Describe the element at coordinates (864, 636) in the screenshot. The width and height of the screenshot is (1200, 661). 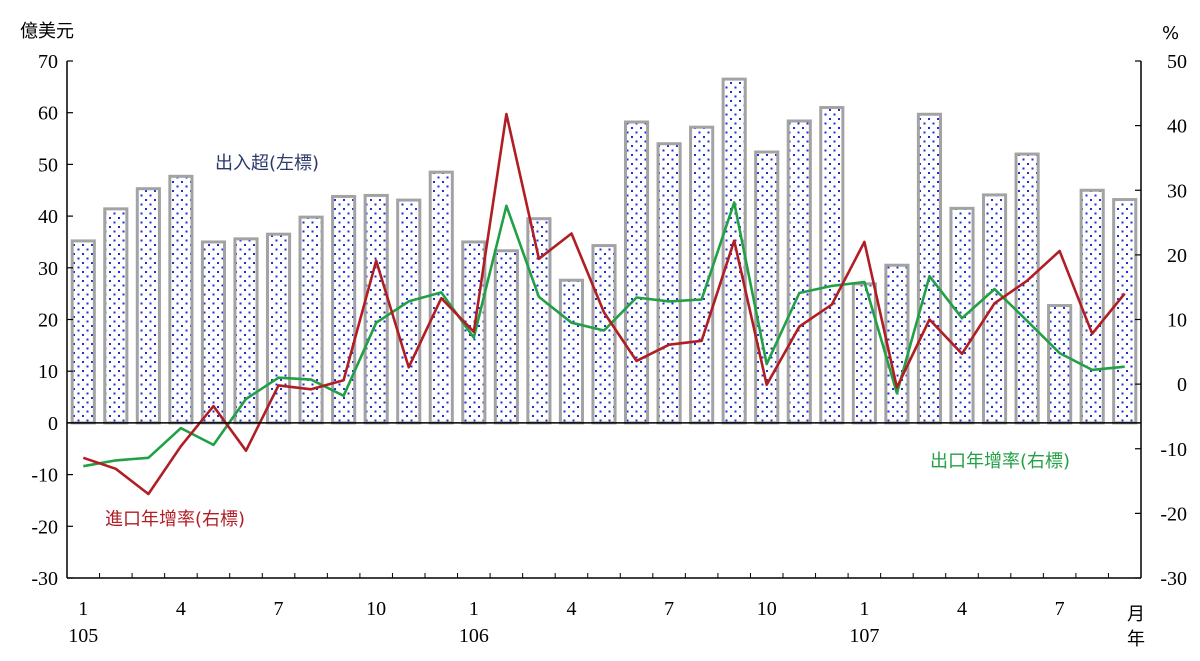
I see `year-label: 107` at that location.